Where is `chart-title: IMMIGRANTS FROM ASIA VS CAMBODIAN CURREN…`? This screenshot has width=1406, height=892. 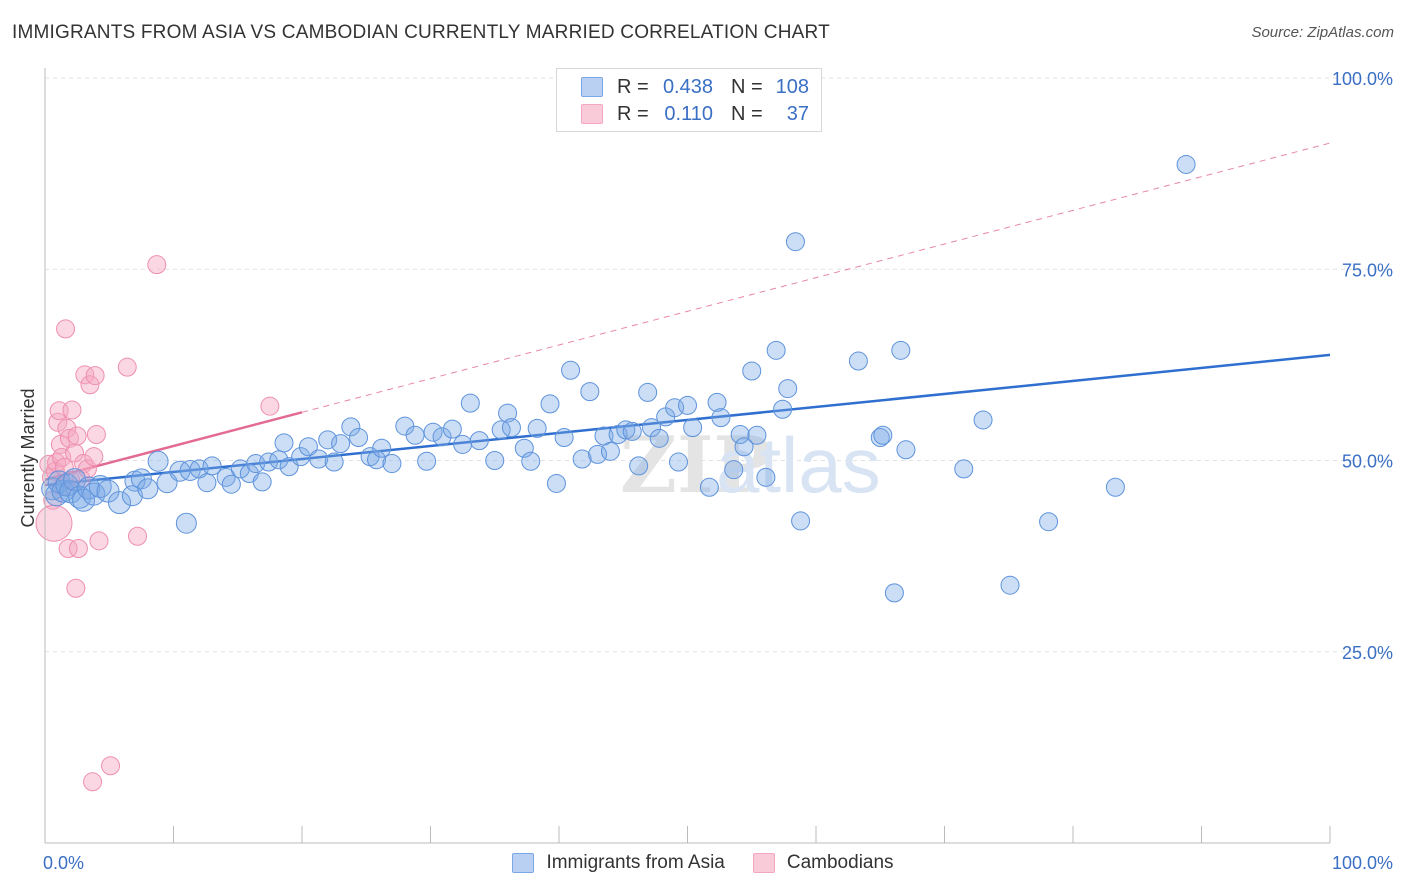 chart-title: IMMIGRANTS FROM ASIA VS CAMBODIAN CURREN… is located at coordinates (421, 32).